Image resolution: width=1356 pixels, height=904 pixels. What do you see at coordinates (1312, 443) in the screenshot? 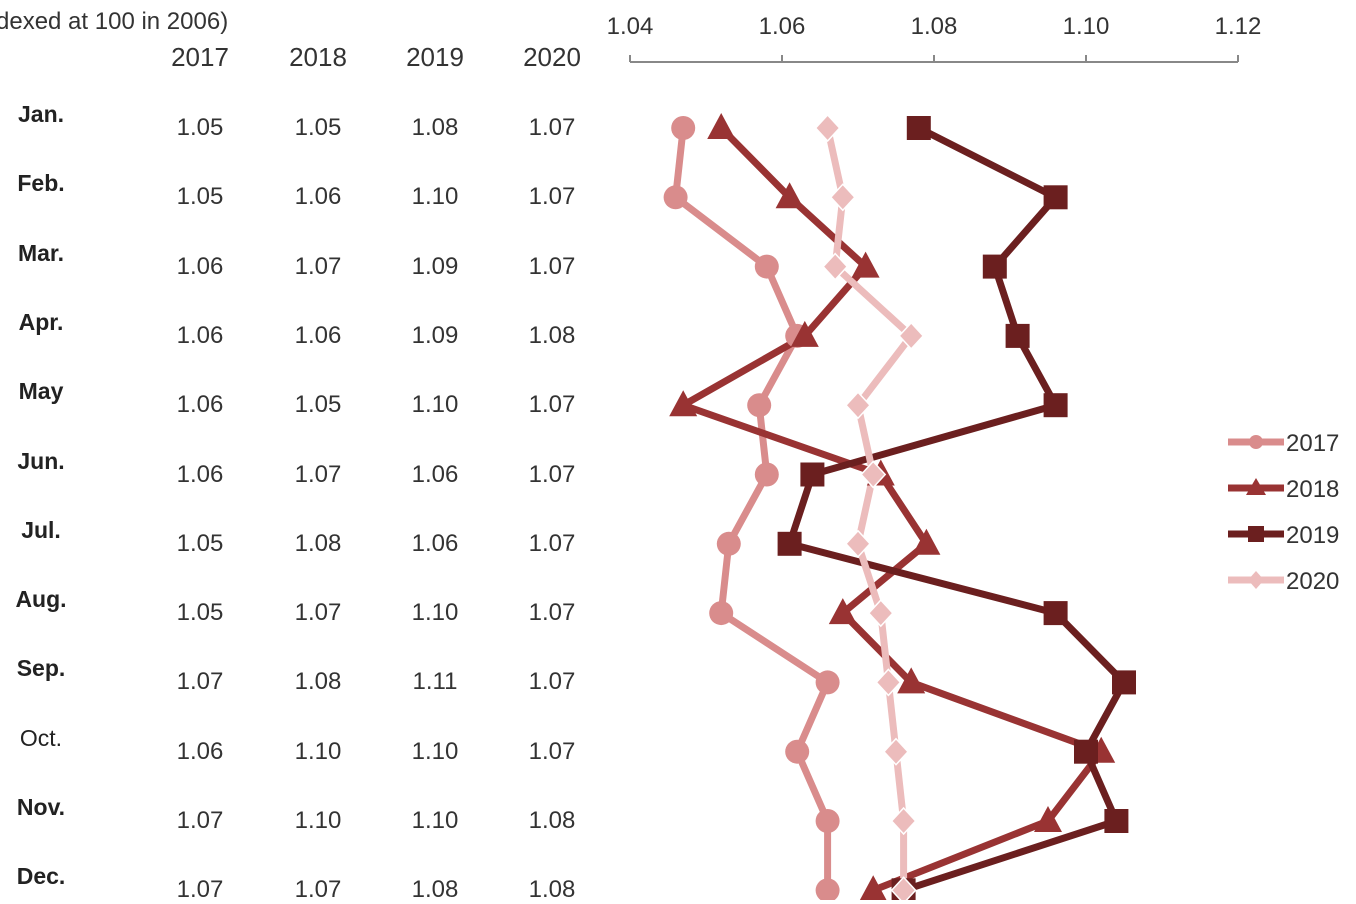
I see `legend-label-2017: 2017` at bounding box center [1312, 443].